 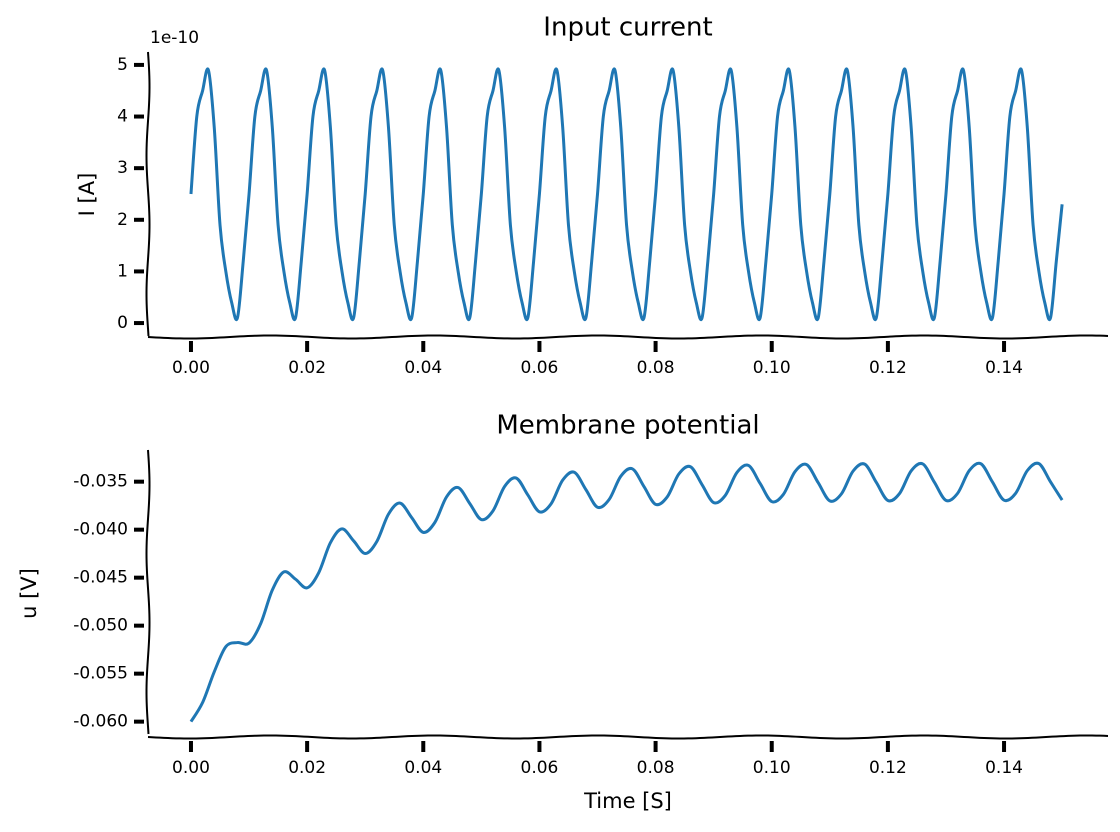 What do you see at coordinates (100, 722) in the screenshot?
I see `y-tick-label: -0.060` at bounding box center [100, 722].